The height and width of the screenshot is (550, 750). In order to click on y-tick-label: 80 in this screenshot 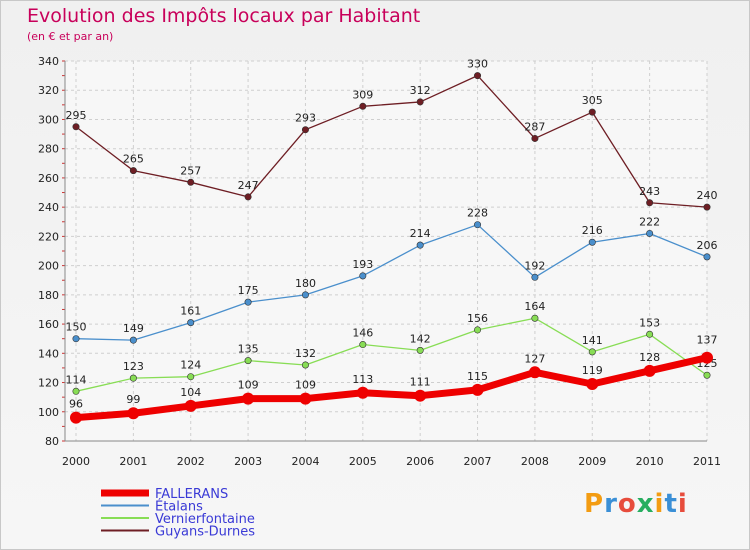, I will do `click(52, 441)`.